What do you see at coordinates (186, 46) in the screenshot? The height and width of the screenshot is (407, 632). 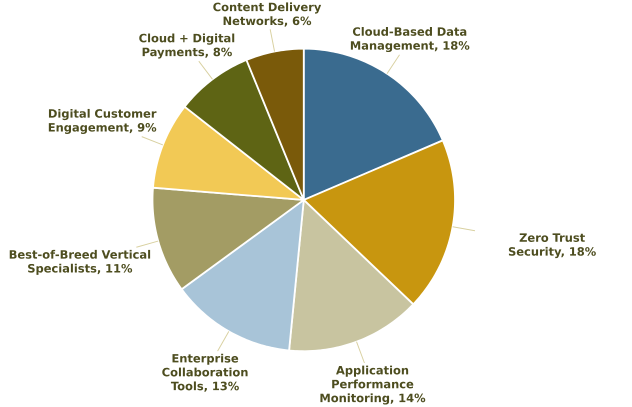 I see `slice-label: Cloud + Digital Payments, 8%` at bounding box center [186, 46].